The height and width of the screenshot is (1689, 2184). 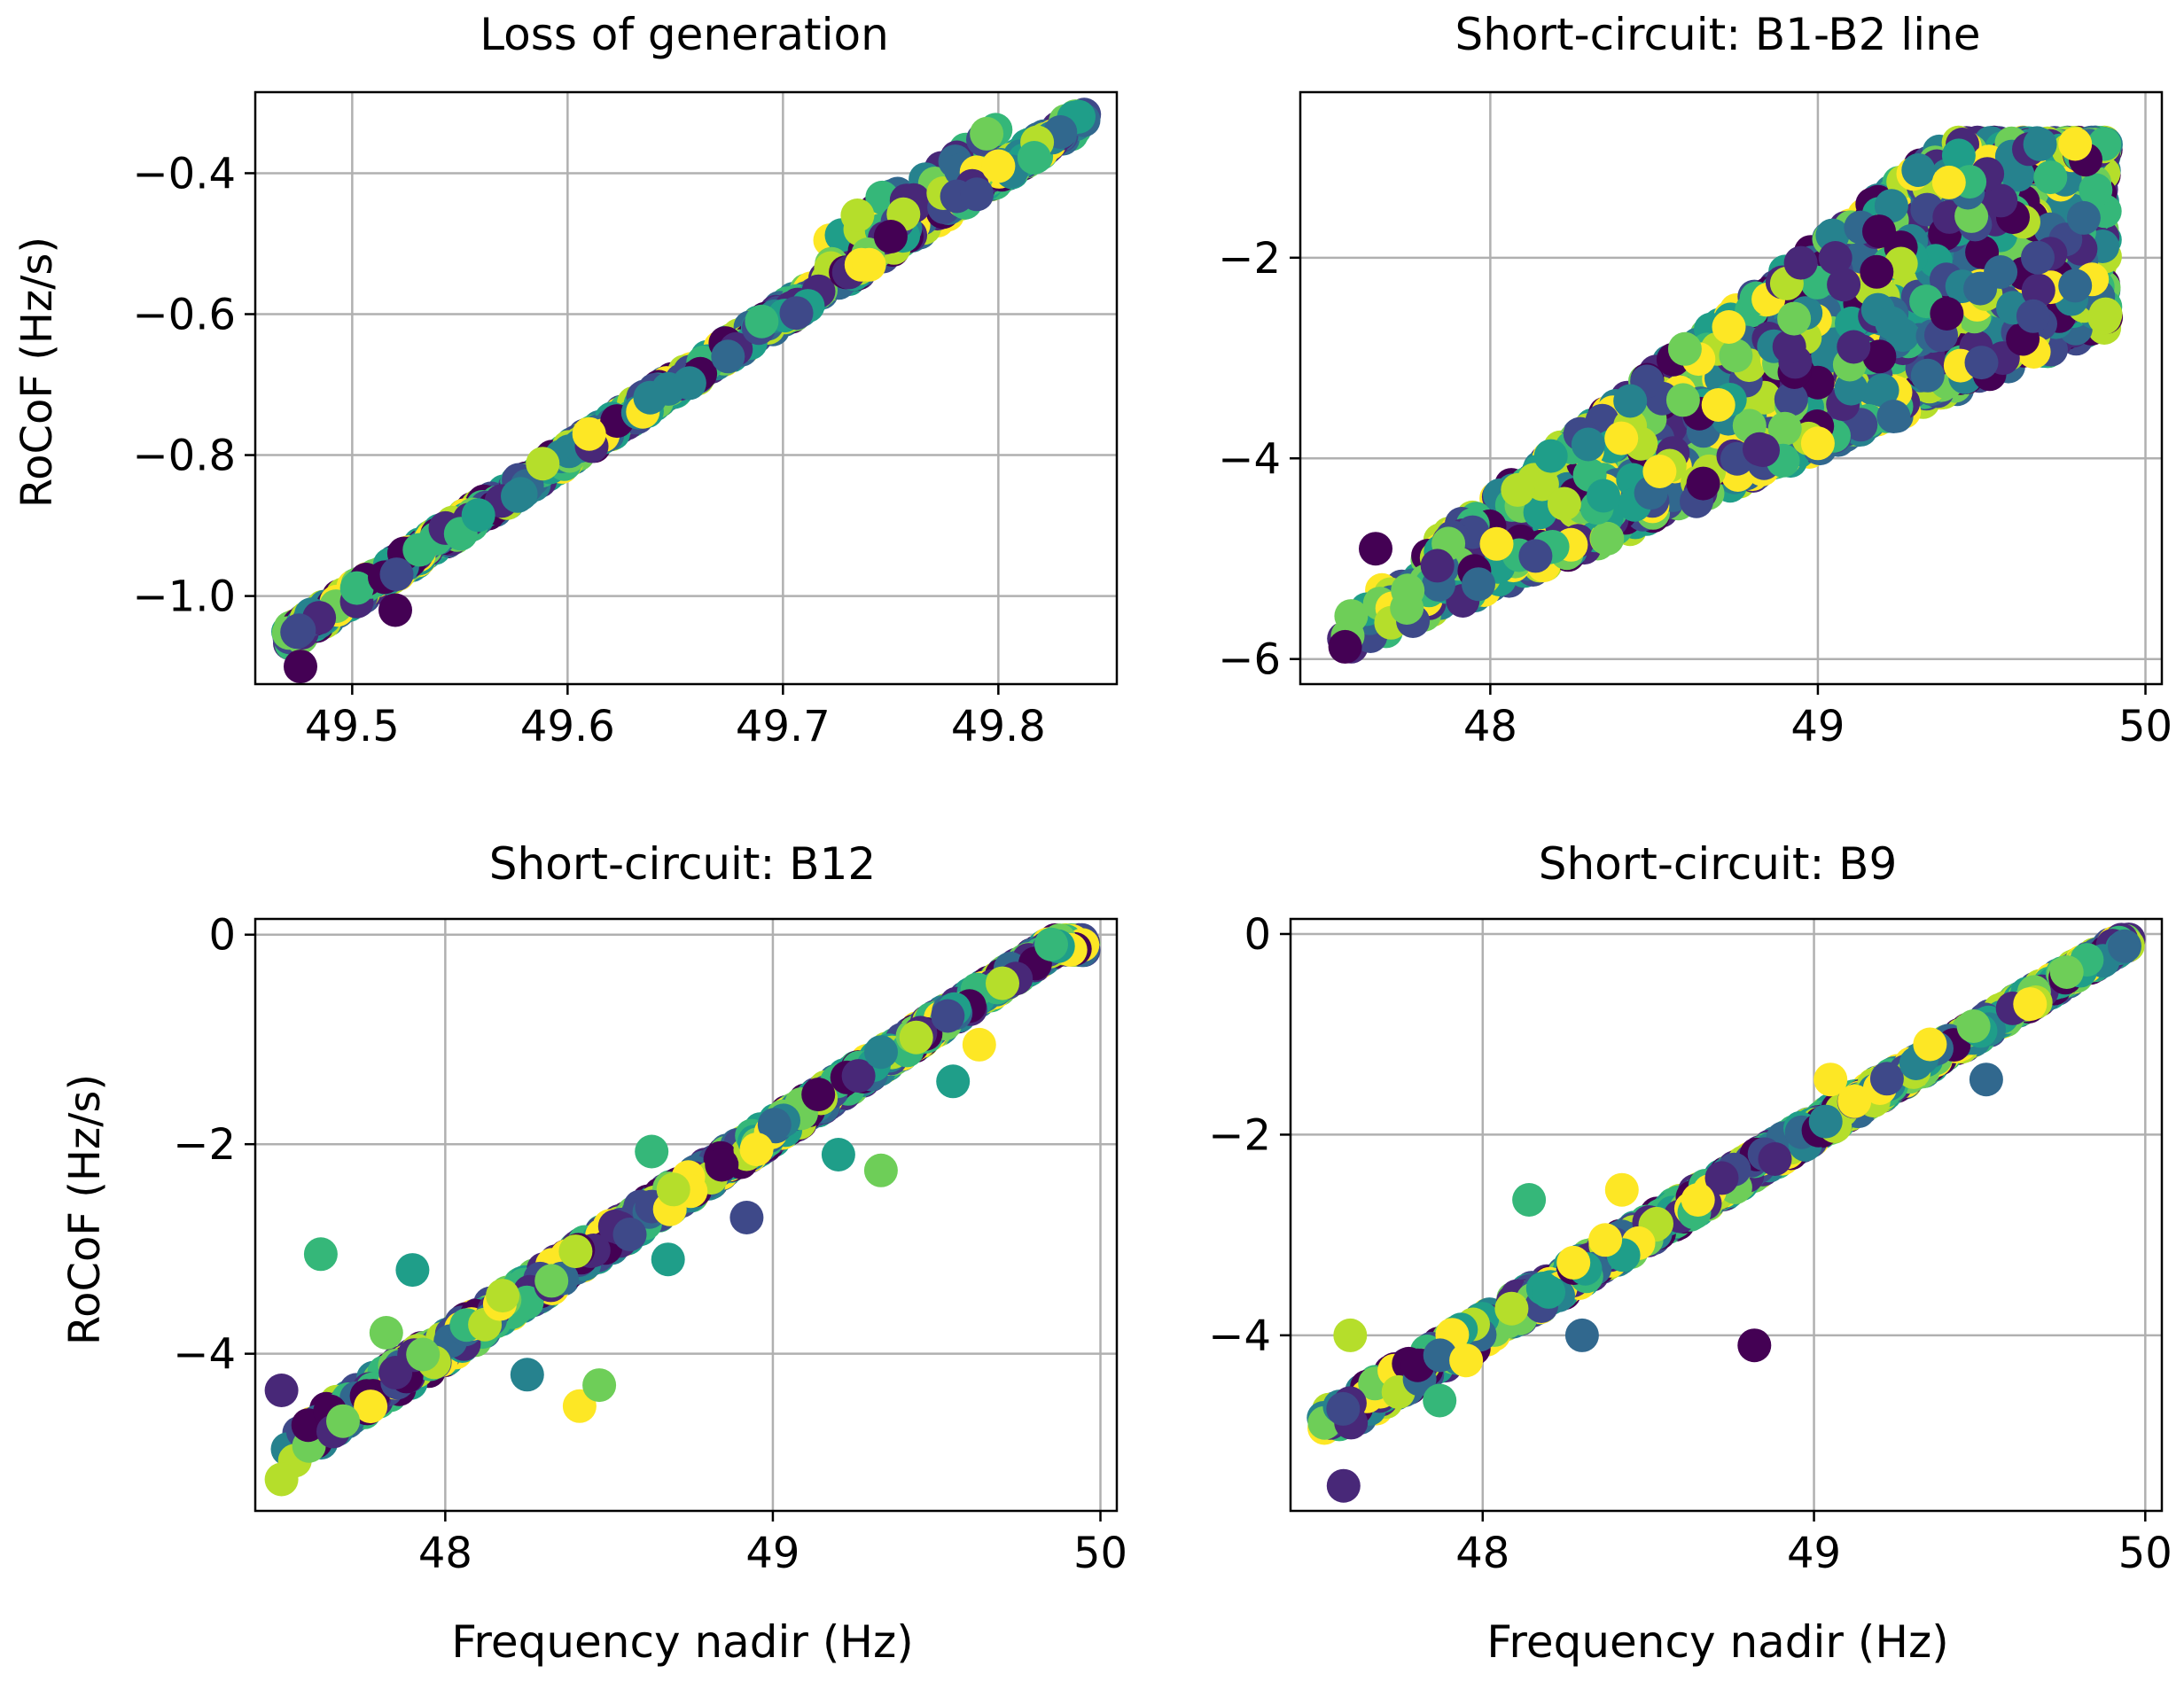 I want to click on y-tick-label: −6, so click(x=1249, y=660).